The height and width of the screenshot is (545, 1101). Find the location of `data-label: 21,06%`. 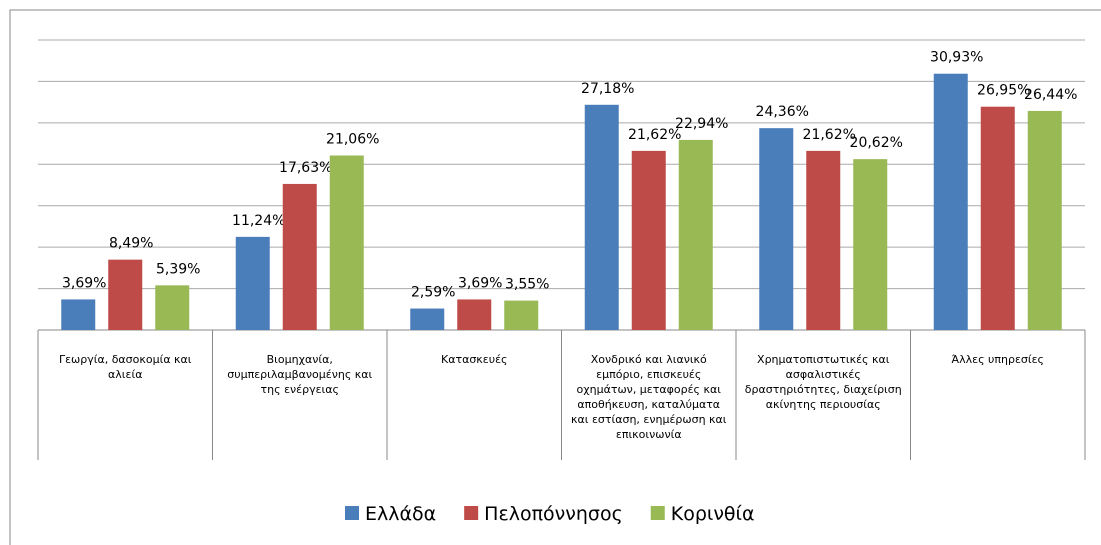

data-label: 21,06% is located at coordinates (352, 140).